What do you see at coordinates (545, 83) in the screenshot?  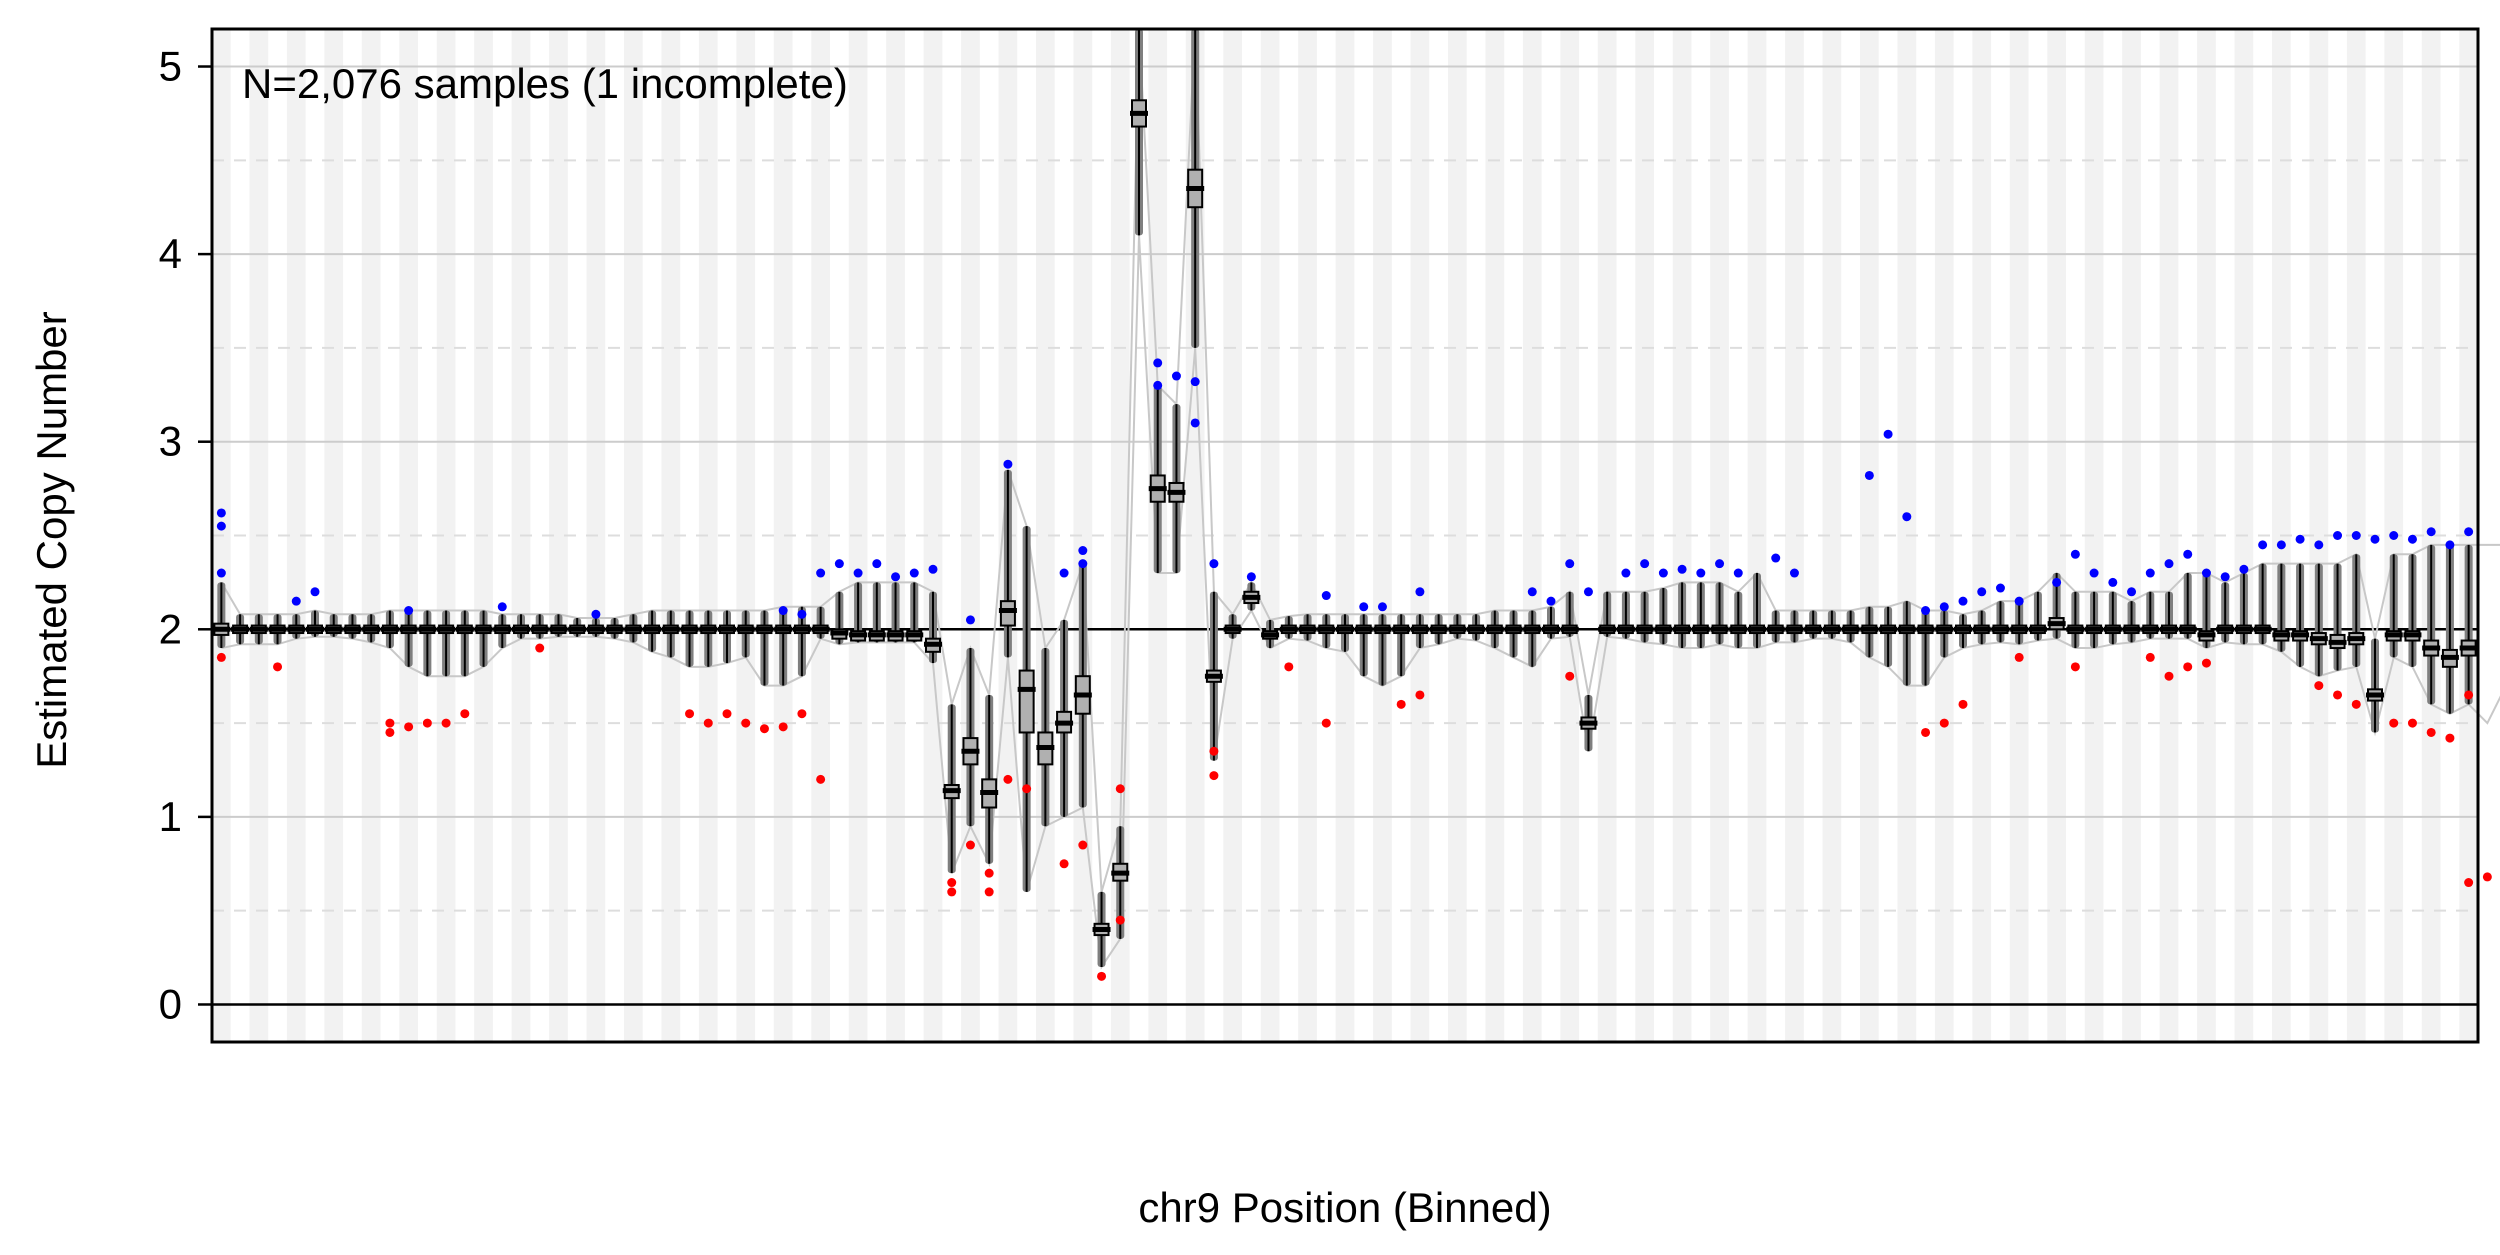 I see `sample-count-annotation: N=2,076 samples (1 incomplete)` at bounding box center [545, 83].